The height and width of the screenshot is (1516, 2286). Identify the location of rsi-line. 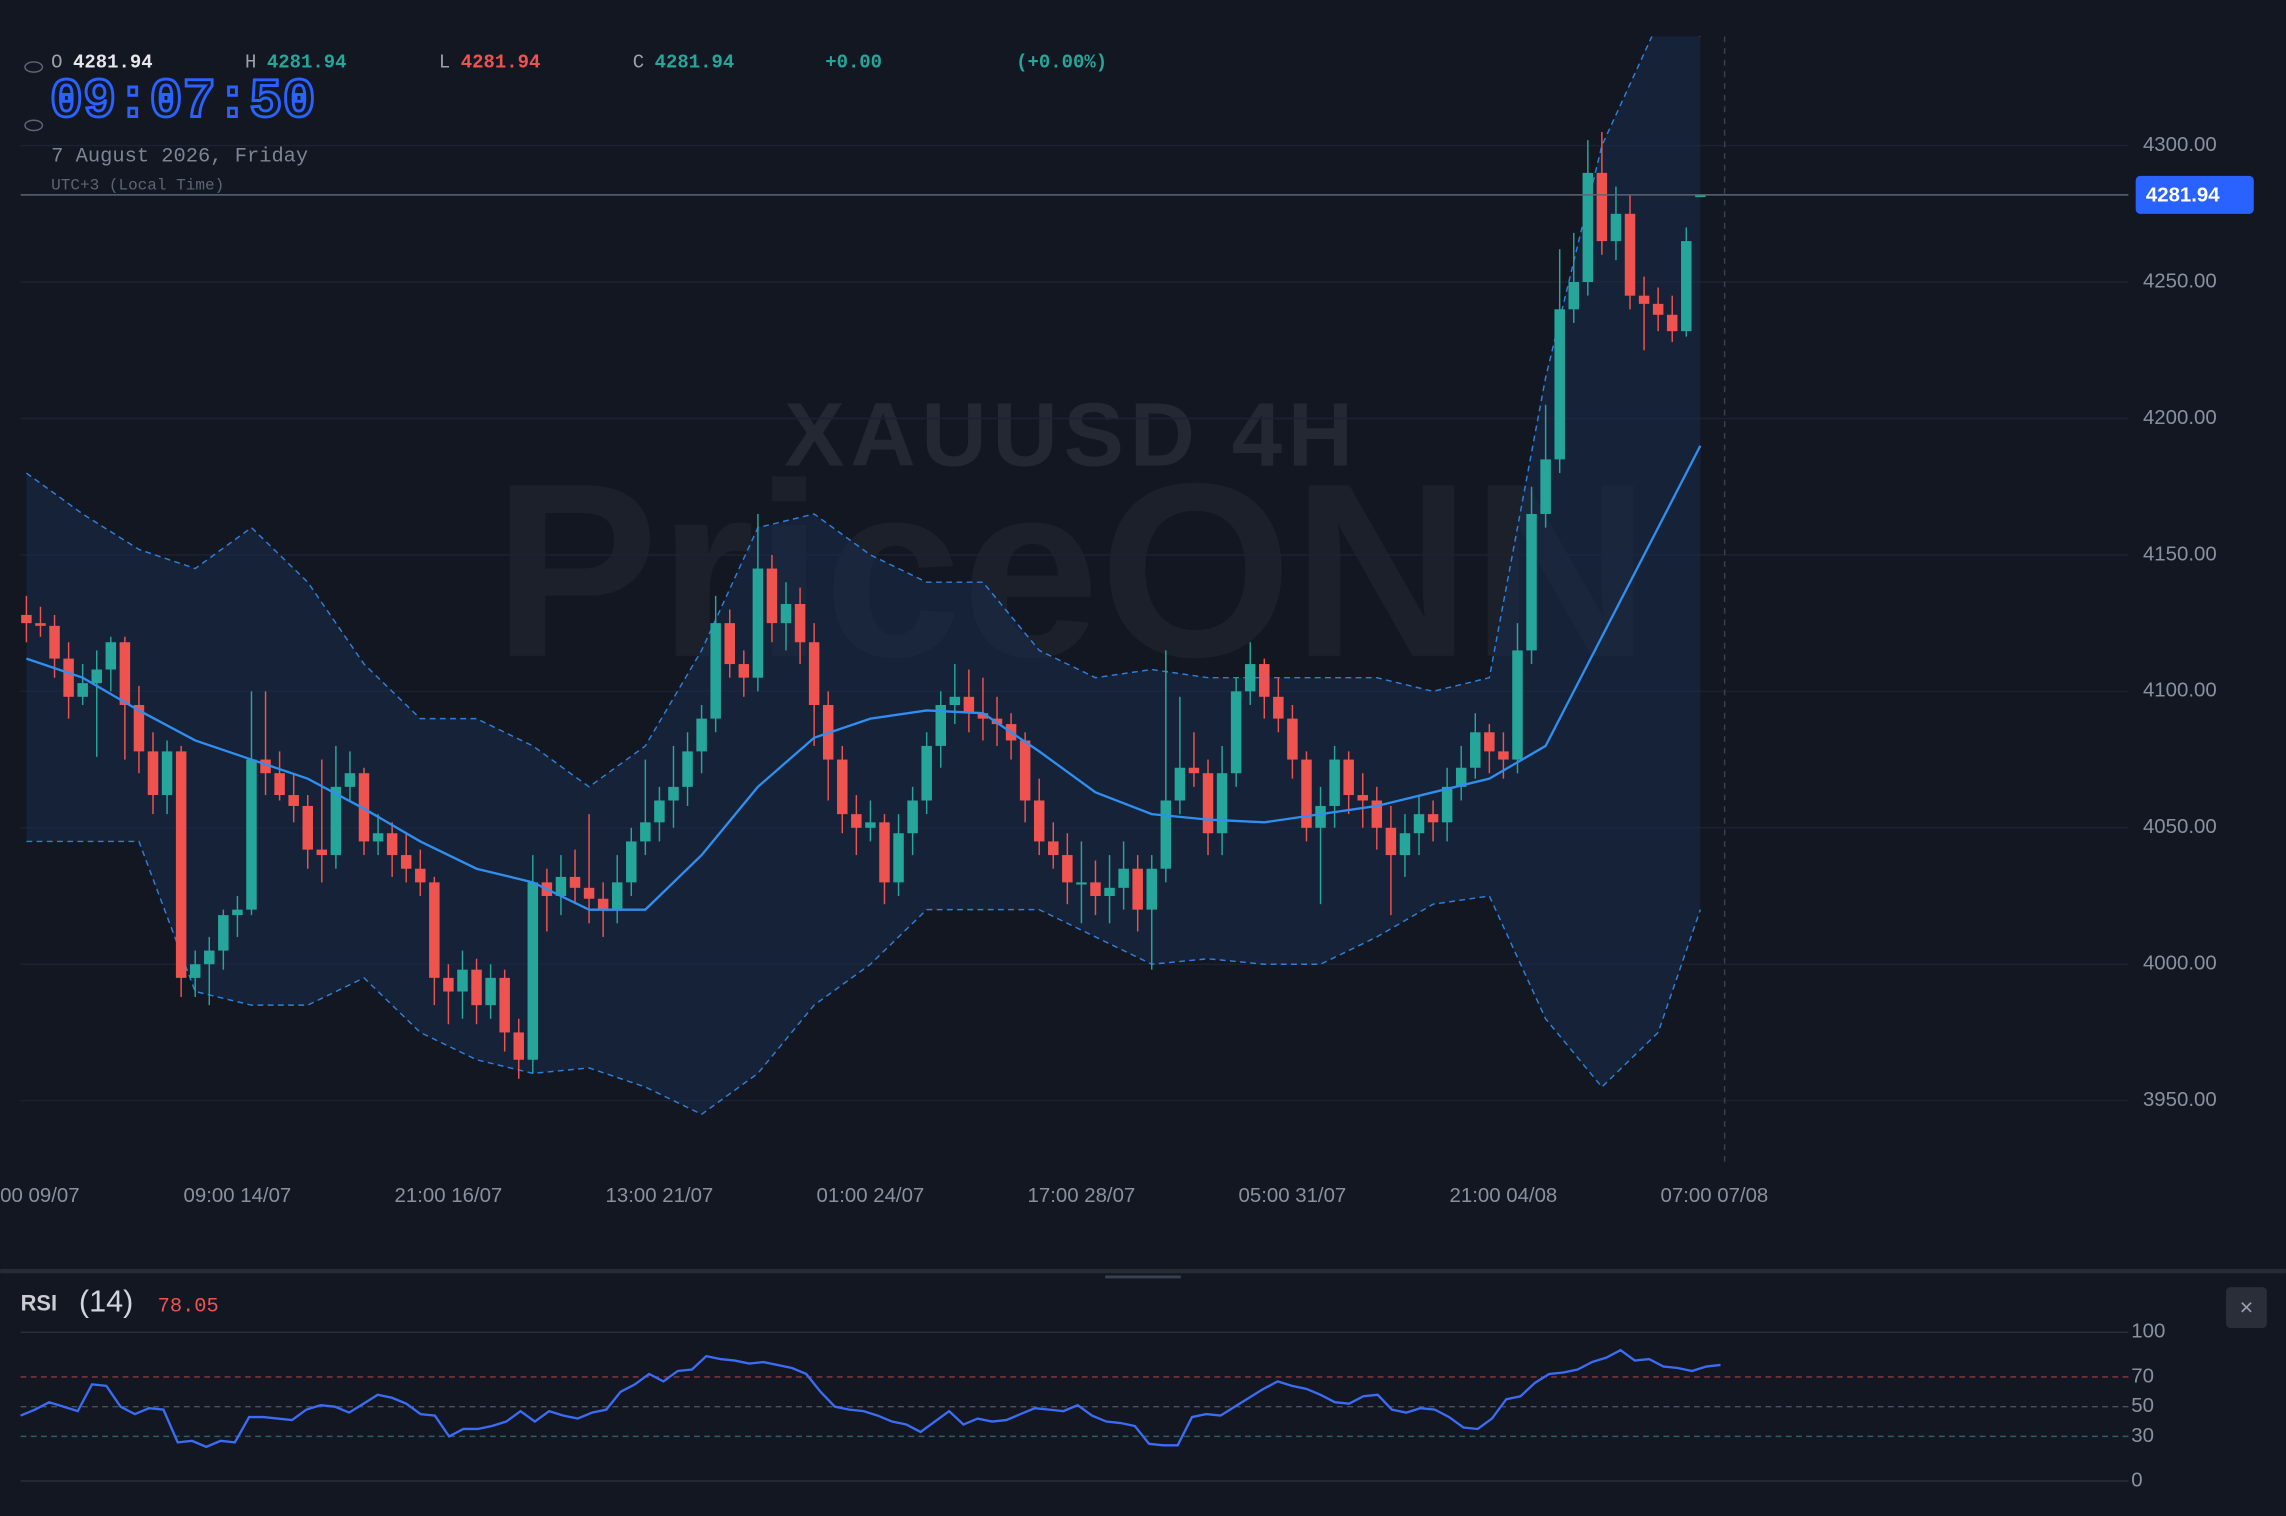
(870, 1398).